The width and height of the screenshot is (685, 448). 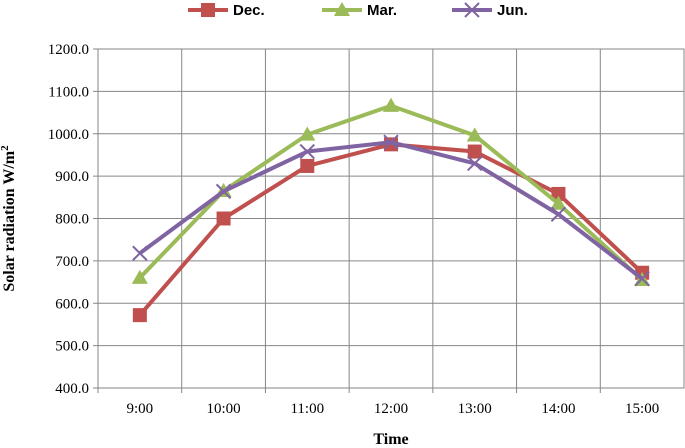 I want to click on y-tick-label: 400.0, so click(x=72, y=389).